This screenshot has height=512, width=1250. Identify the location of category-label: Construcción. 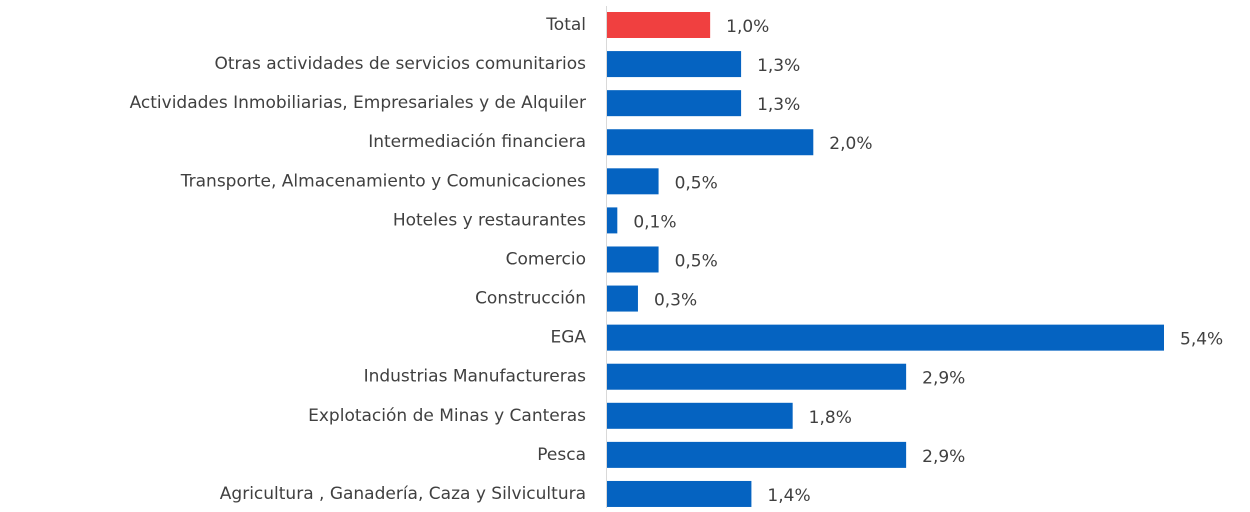
(530, 299).